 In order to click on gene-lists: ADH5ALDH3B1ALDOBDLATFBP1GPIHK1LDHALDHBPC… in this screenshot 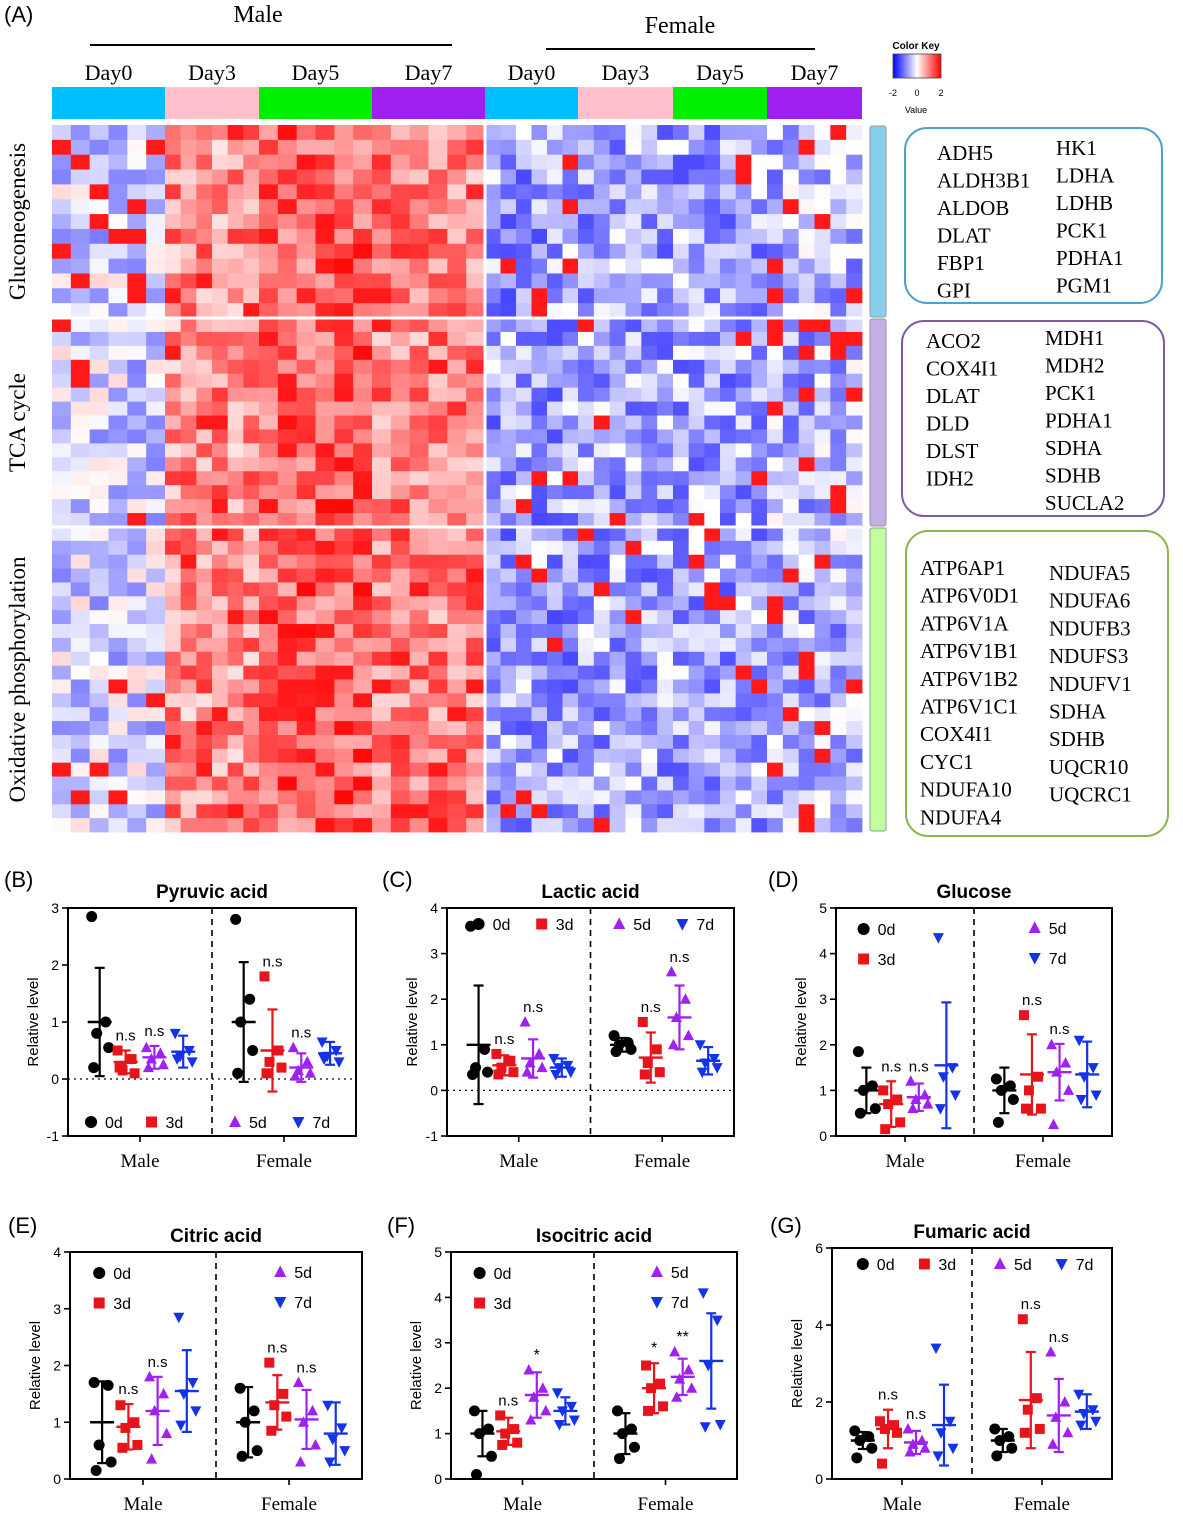, I will do `click(1035, 482)`.